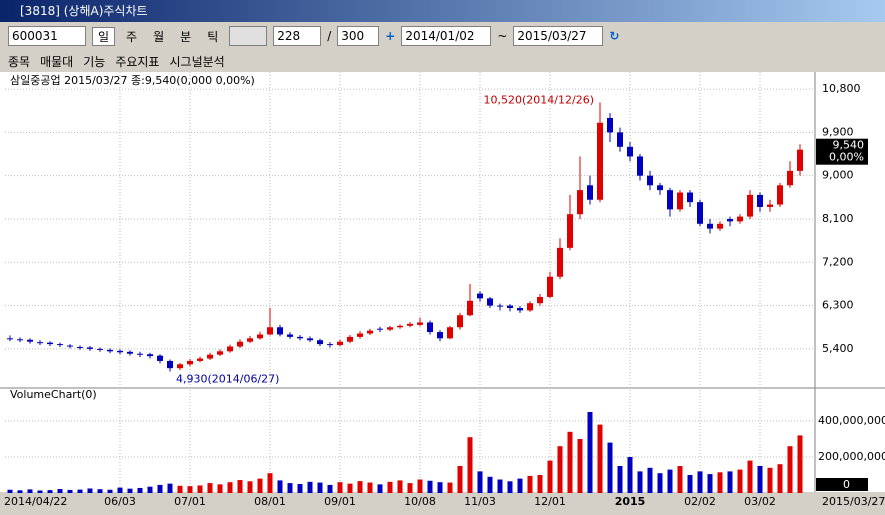 The image size is (885, 515). I want to click on menu: 종목, so click(19, 61).